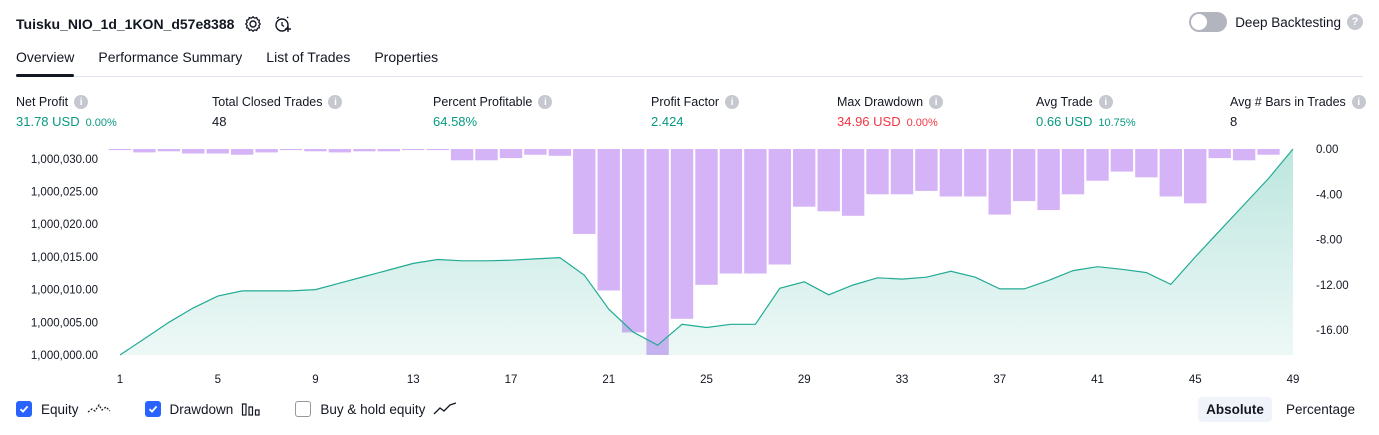 The image size is (1379, 435). What do you see at coordinates (445, 409) in the screenshot?
I see `buy-hold-line-icon` at bounding box center [445, 409].